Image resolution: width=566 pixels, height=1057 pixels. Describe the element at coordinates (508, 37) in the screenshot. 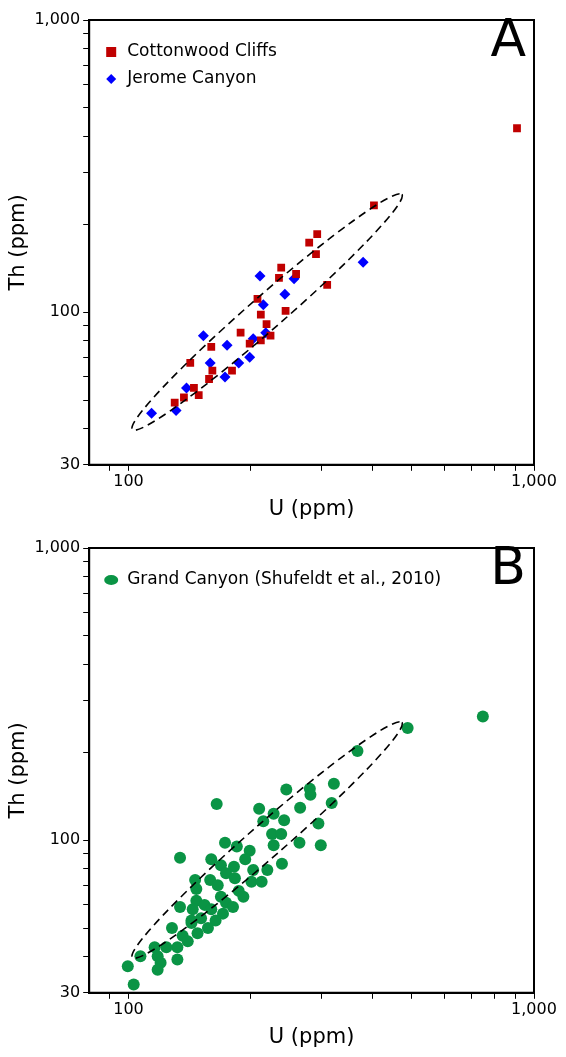

I see `chart-title: A` at that location.